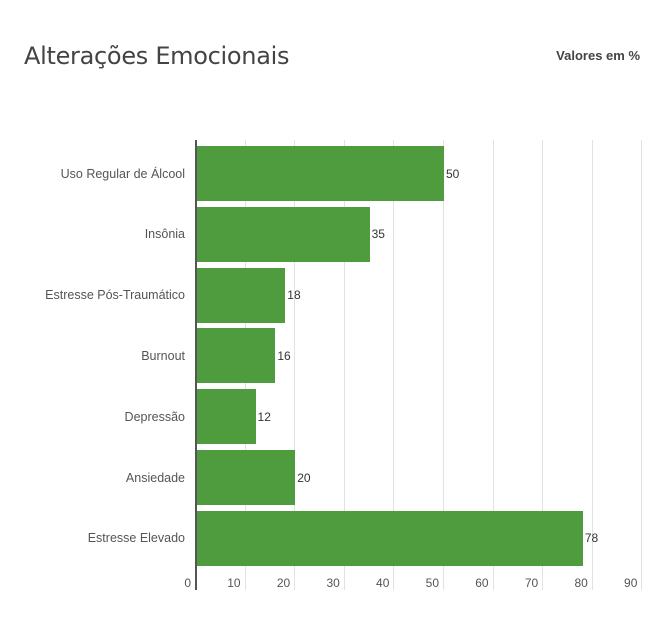 The height and width of the screenshot is (633, 665). Describe the element at coordinates (136, 538) in the screenshot. I see `category-label: Estresse Elevado` at that location.